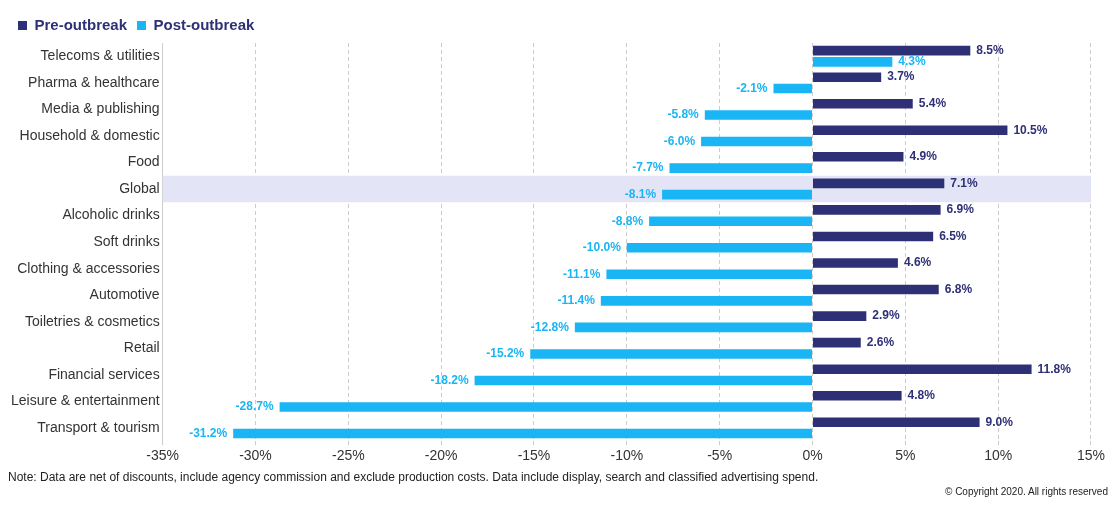 This screenshot has height=520, width=1120. Describe the element at coordinates (990, 49) in the screenshot. I see `data-label: 8.5%` at that location.